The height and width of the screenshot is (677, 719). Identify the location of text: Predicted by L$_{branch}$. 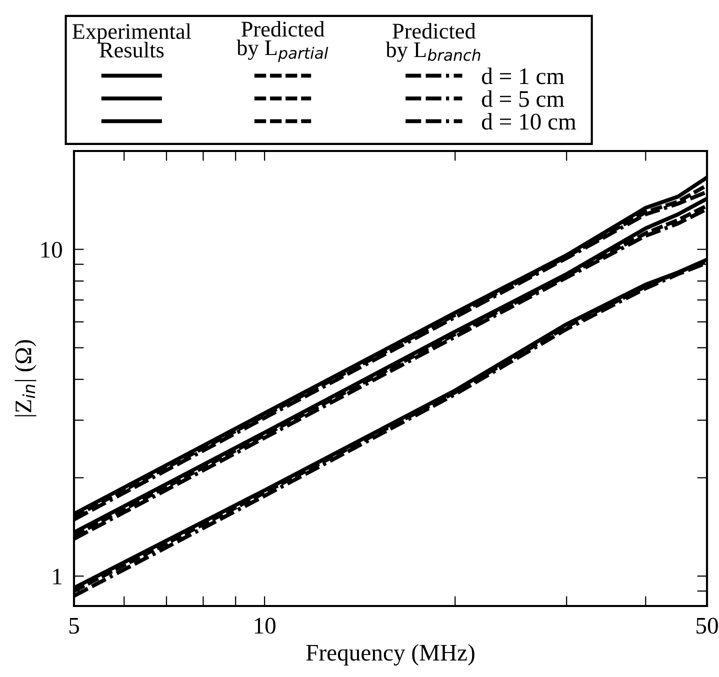
(433, 42).